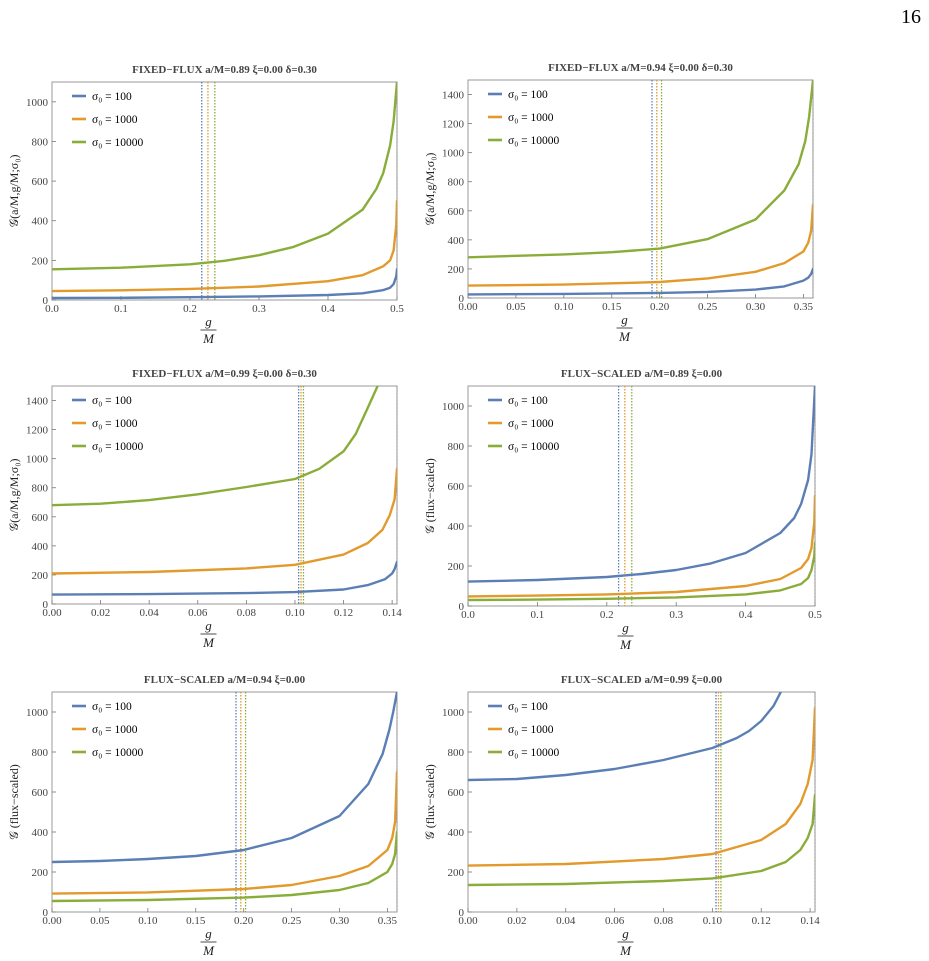  Describe the element at coordinates (224, 374) in the screenshot. I see `chart-title: FIXED−FLUX a/M=0.99 ξ=0.00 δ=0.30` at that location.